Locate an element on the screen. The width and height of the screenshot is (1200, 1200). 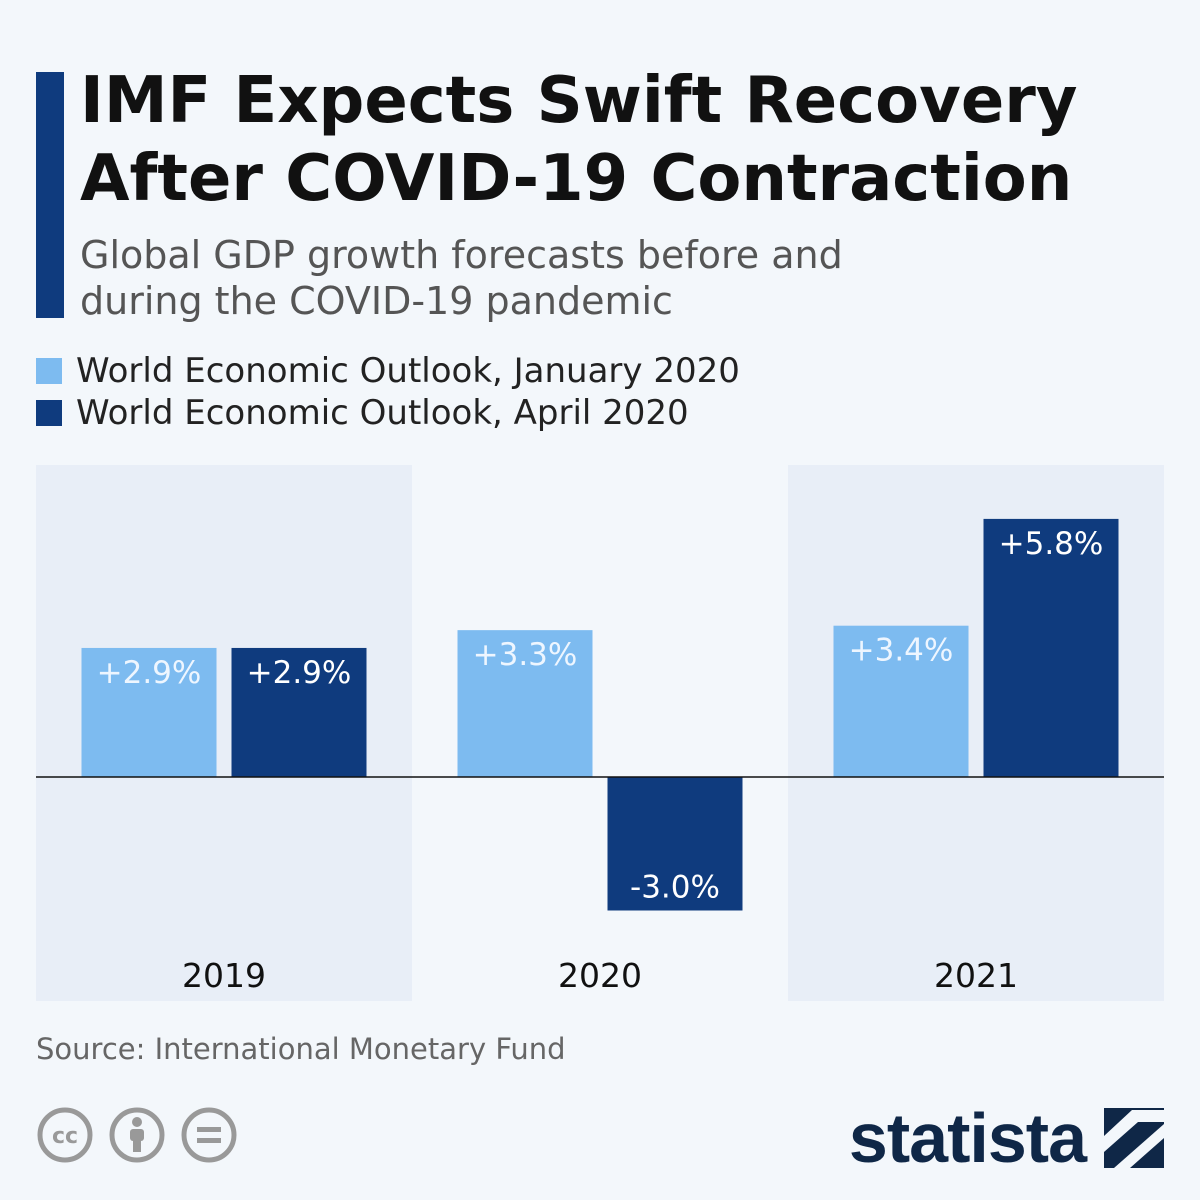
license-icons: cc is located at coordinates (137, 1135).